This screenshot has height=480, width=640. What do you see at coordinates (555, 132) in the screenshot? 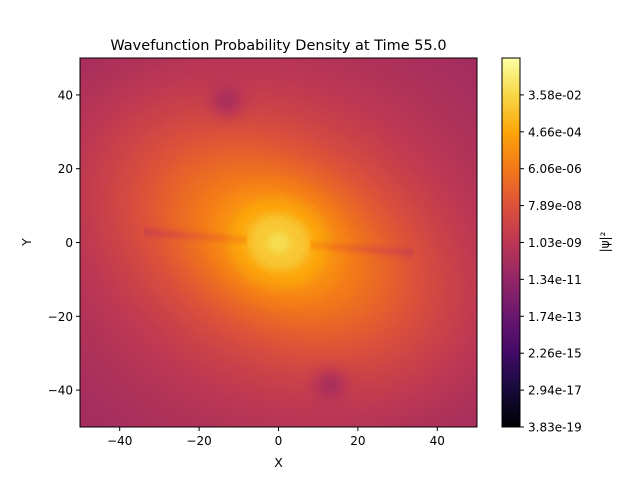
I see `colorbar-tick-label: 4.66e-04` at bounding box center [555, 132].